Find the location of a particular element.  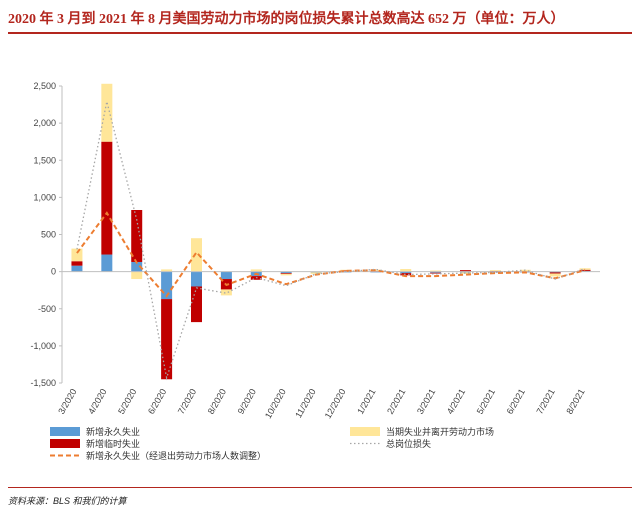

y-tick-label: -1,500 is located at coordinates (43, 383).